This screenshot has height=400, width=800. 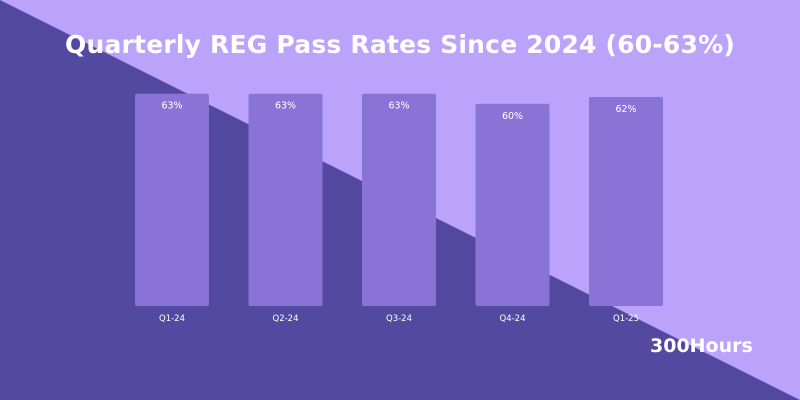 I want to click on data-label: 60%, so click(x=512, y=116).